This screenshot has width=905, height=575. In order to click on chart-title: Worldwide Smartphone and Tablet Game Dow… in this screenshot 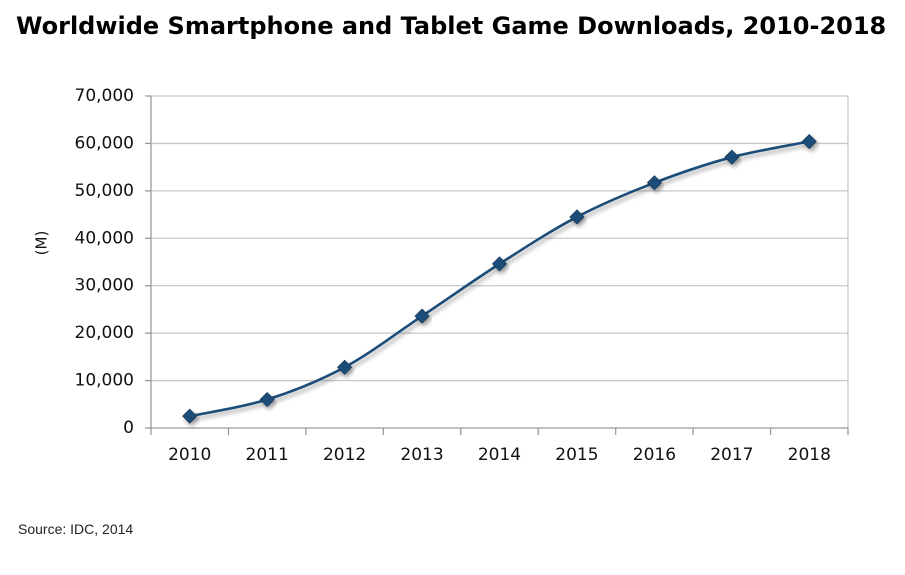, I will do `click(451, 26)`.